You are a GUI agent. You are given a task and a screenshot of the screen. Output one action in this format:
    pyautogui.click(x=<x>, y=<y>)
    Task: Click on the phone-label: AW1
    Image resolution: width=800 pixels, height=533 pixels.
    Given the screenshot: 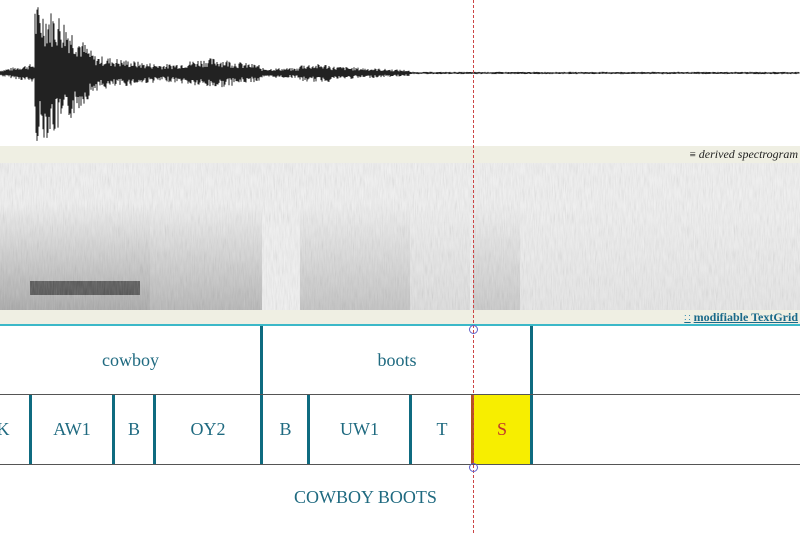 What is the action you would take?
    pyautogui.click(x=72, y=429)
    